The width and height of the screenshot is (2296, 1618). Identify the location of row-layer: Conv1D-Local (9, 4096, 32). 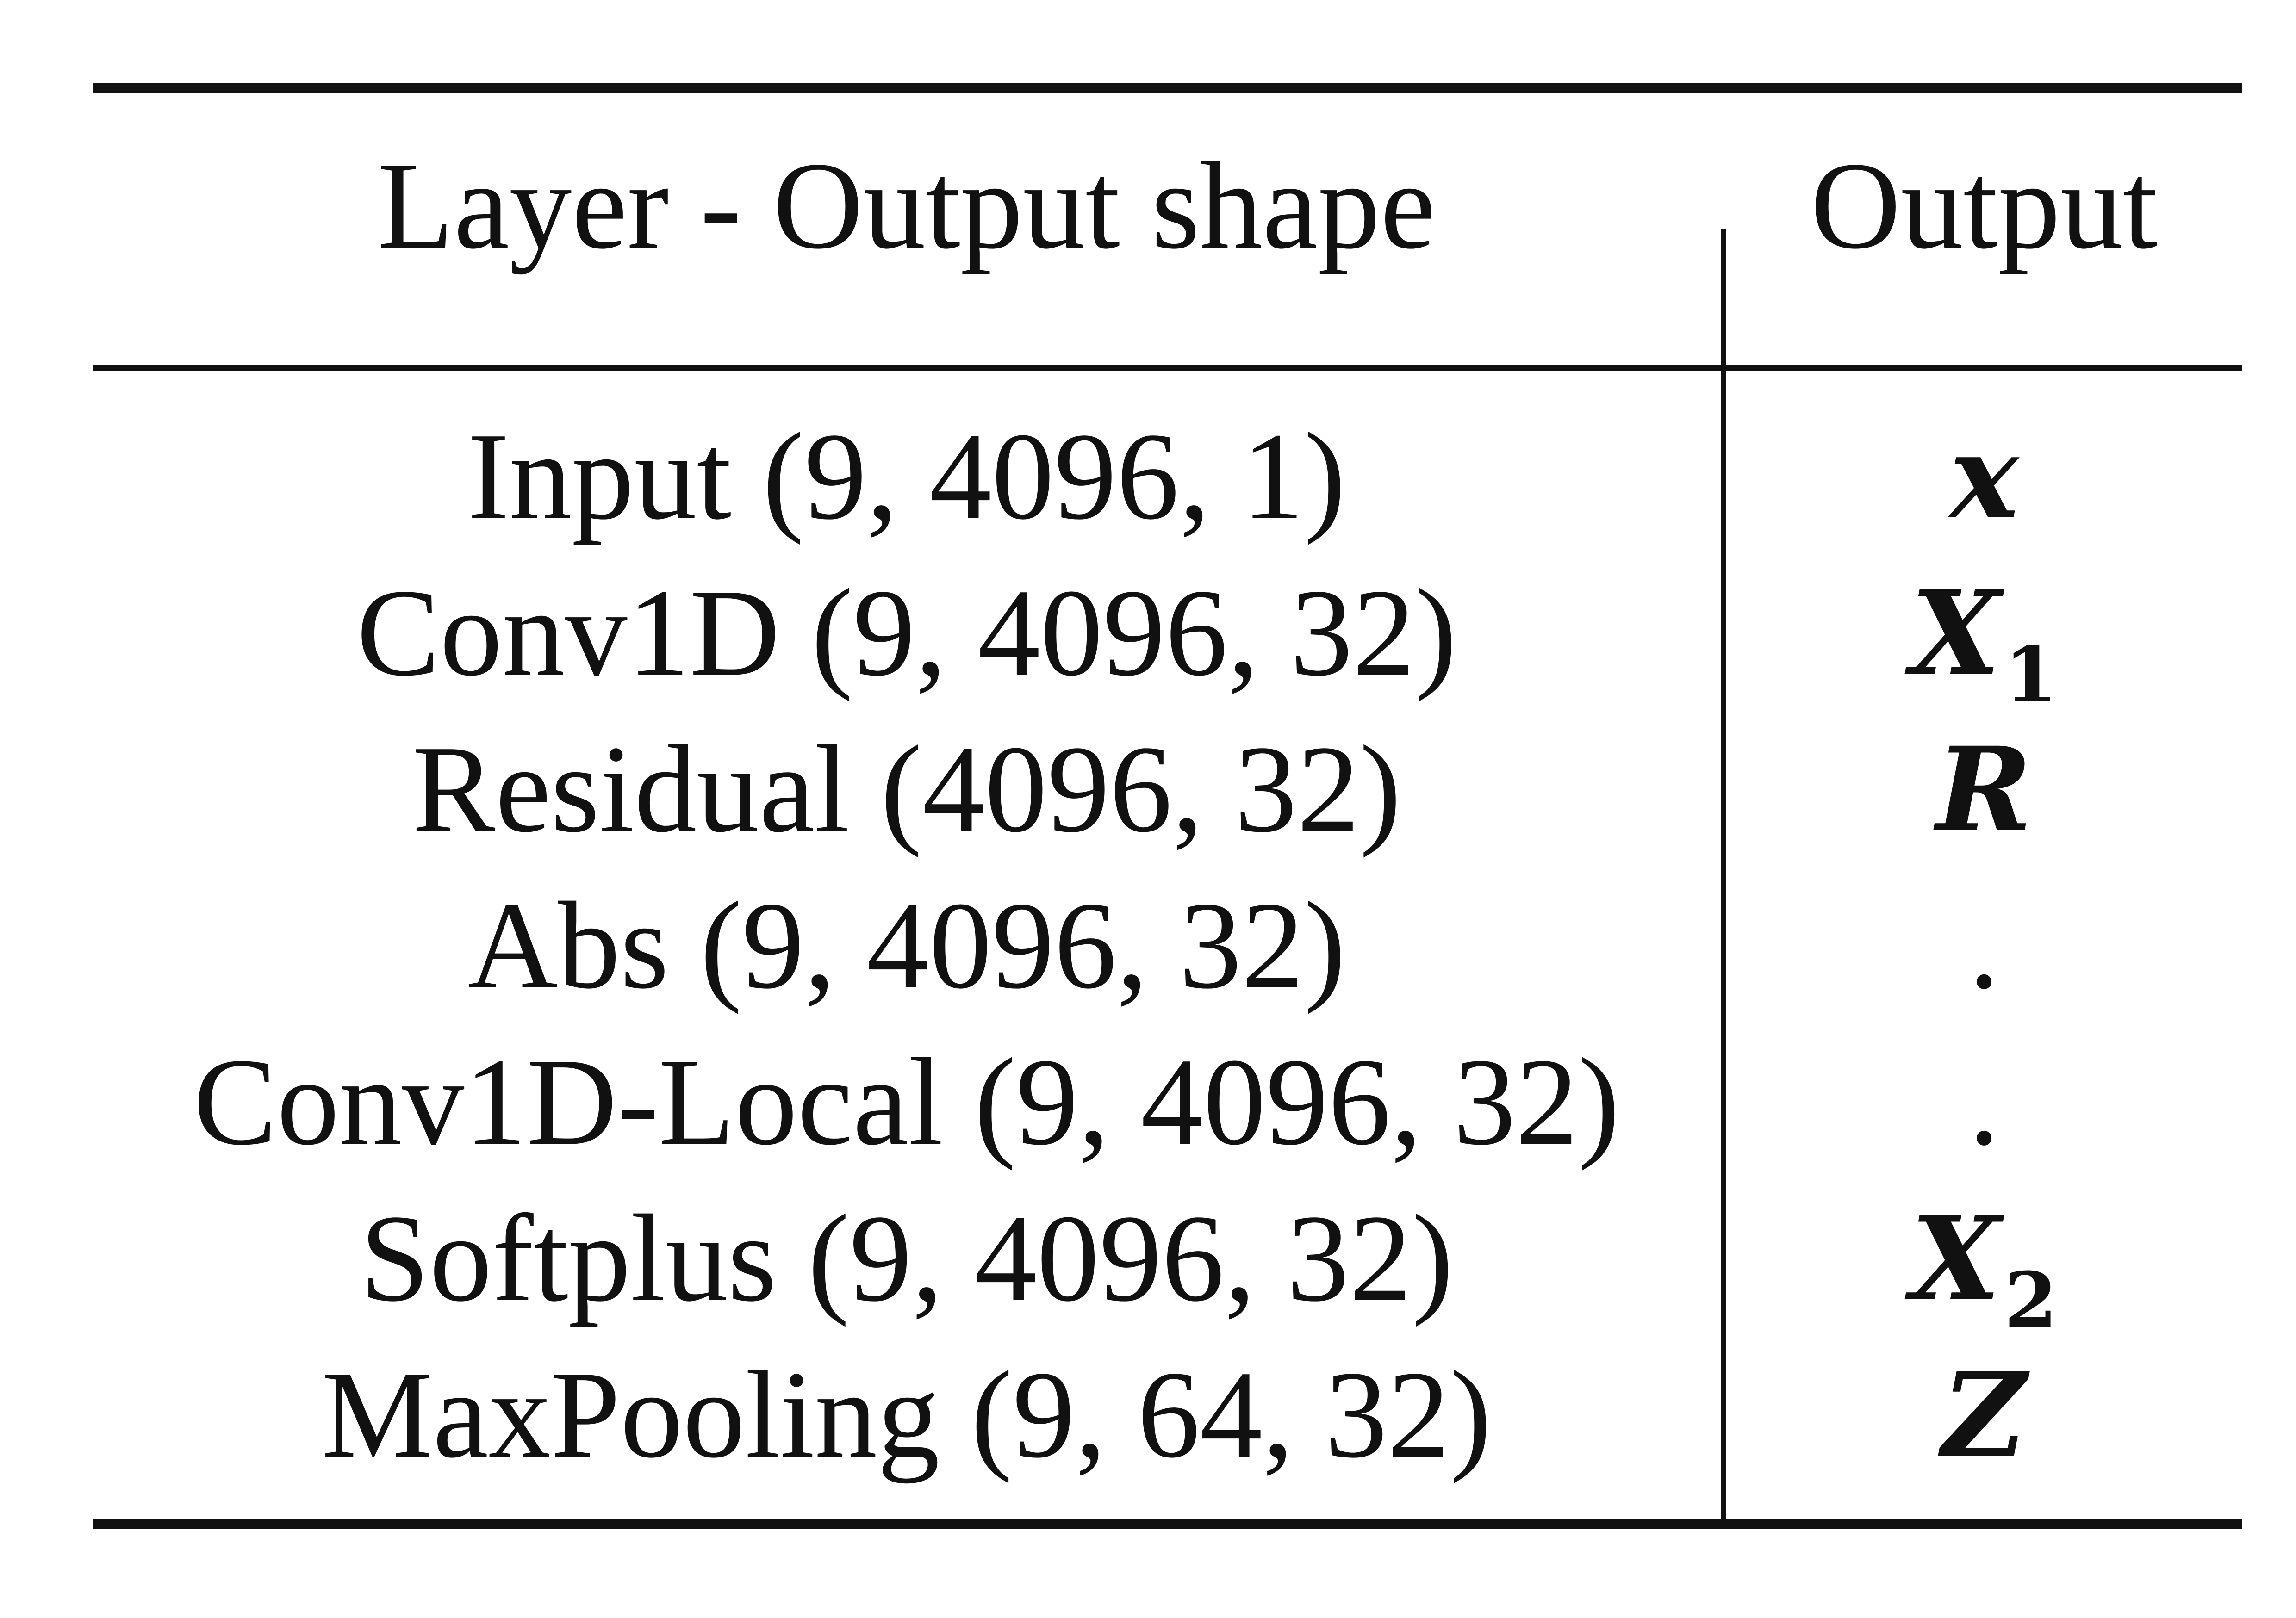
(906, 1102).